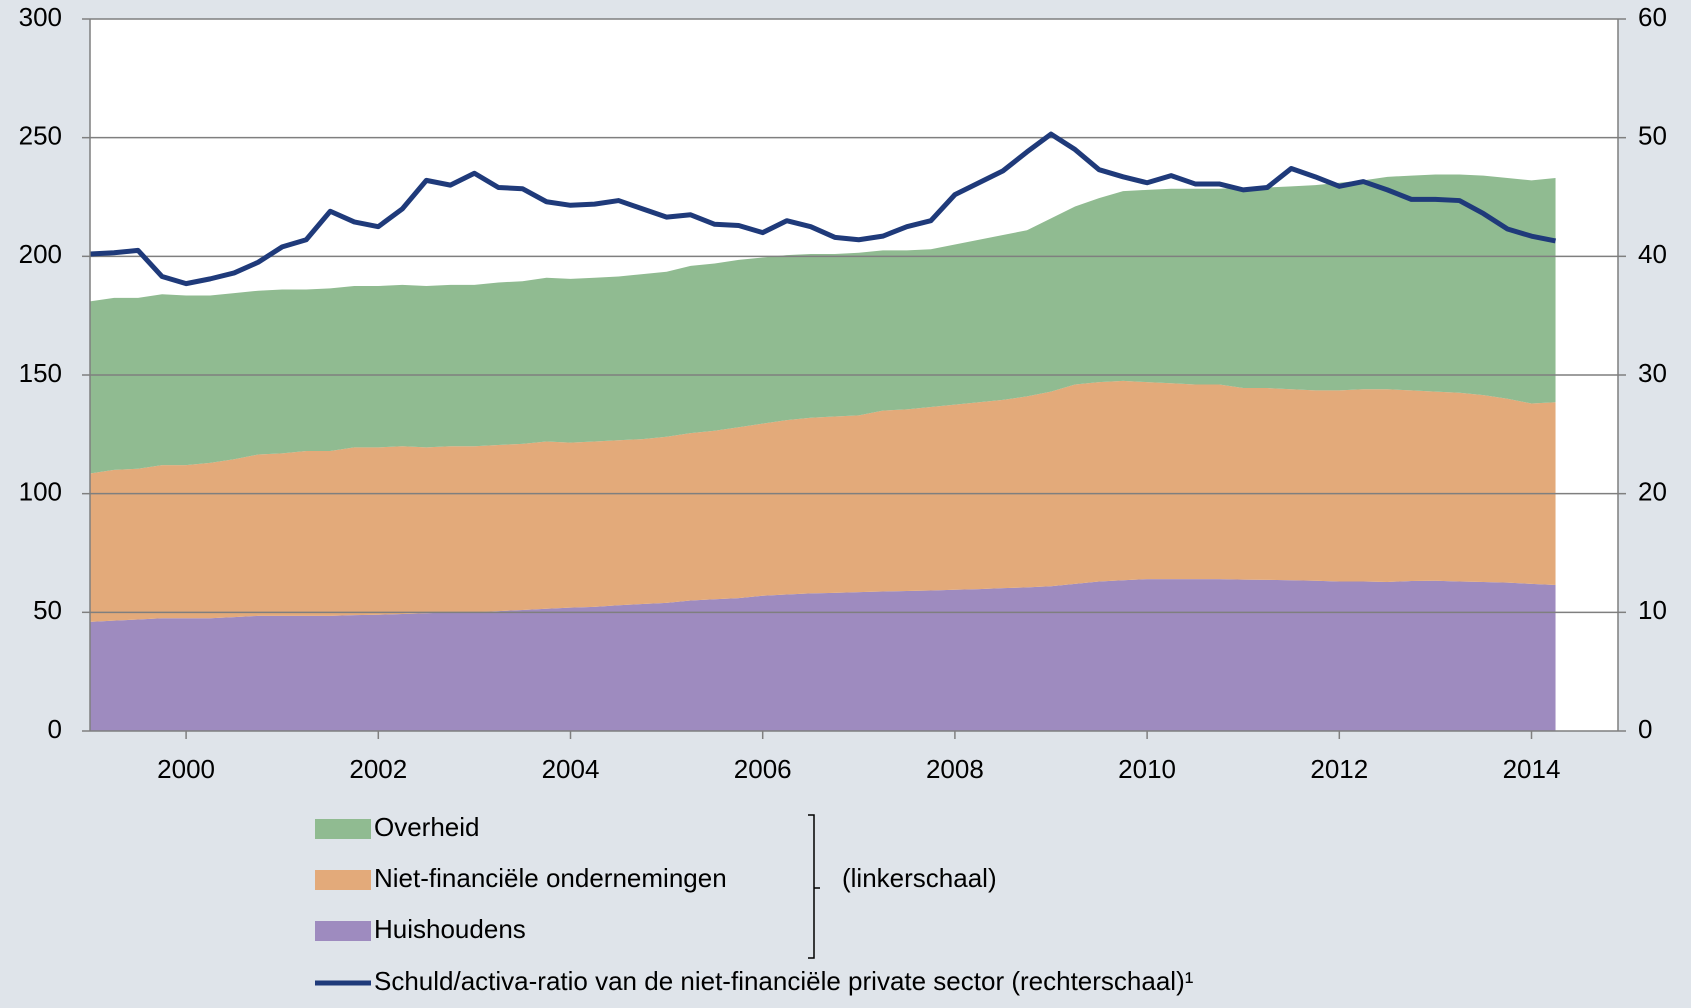 The height and width of the screenshot is (1008, 1691). I want to click on x-tick-label: 2010, so click(1147, 769).